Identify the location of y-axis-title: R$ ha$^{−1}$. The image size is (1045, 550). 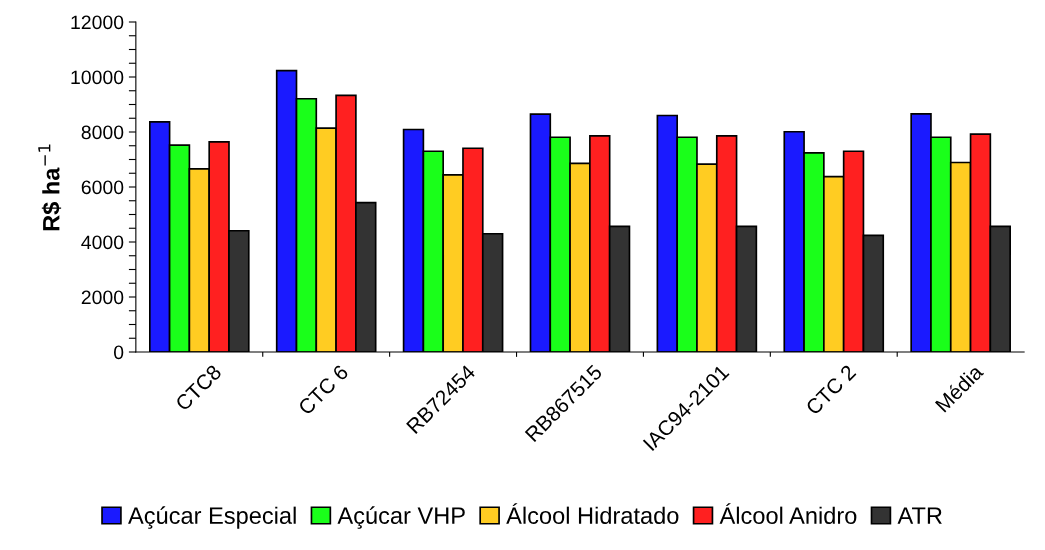
(50, 187).